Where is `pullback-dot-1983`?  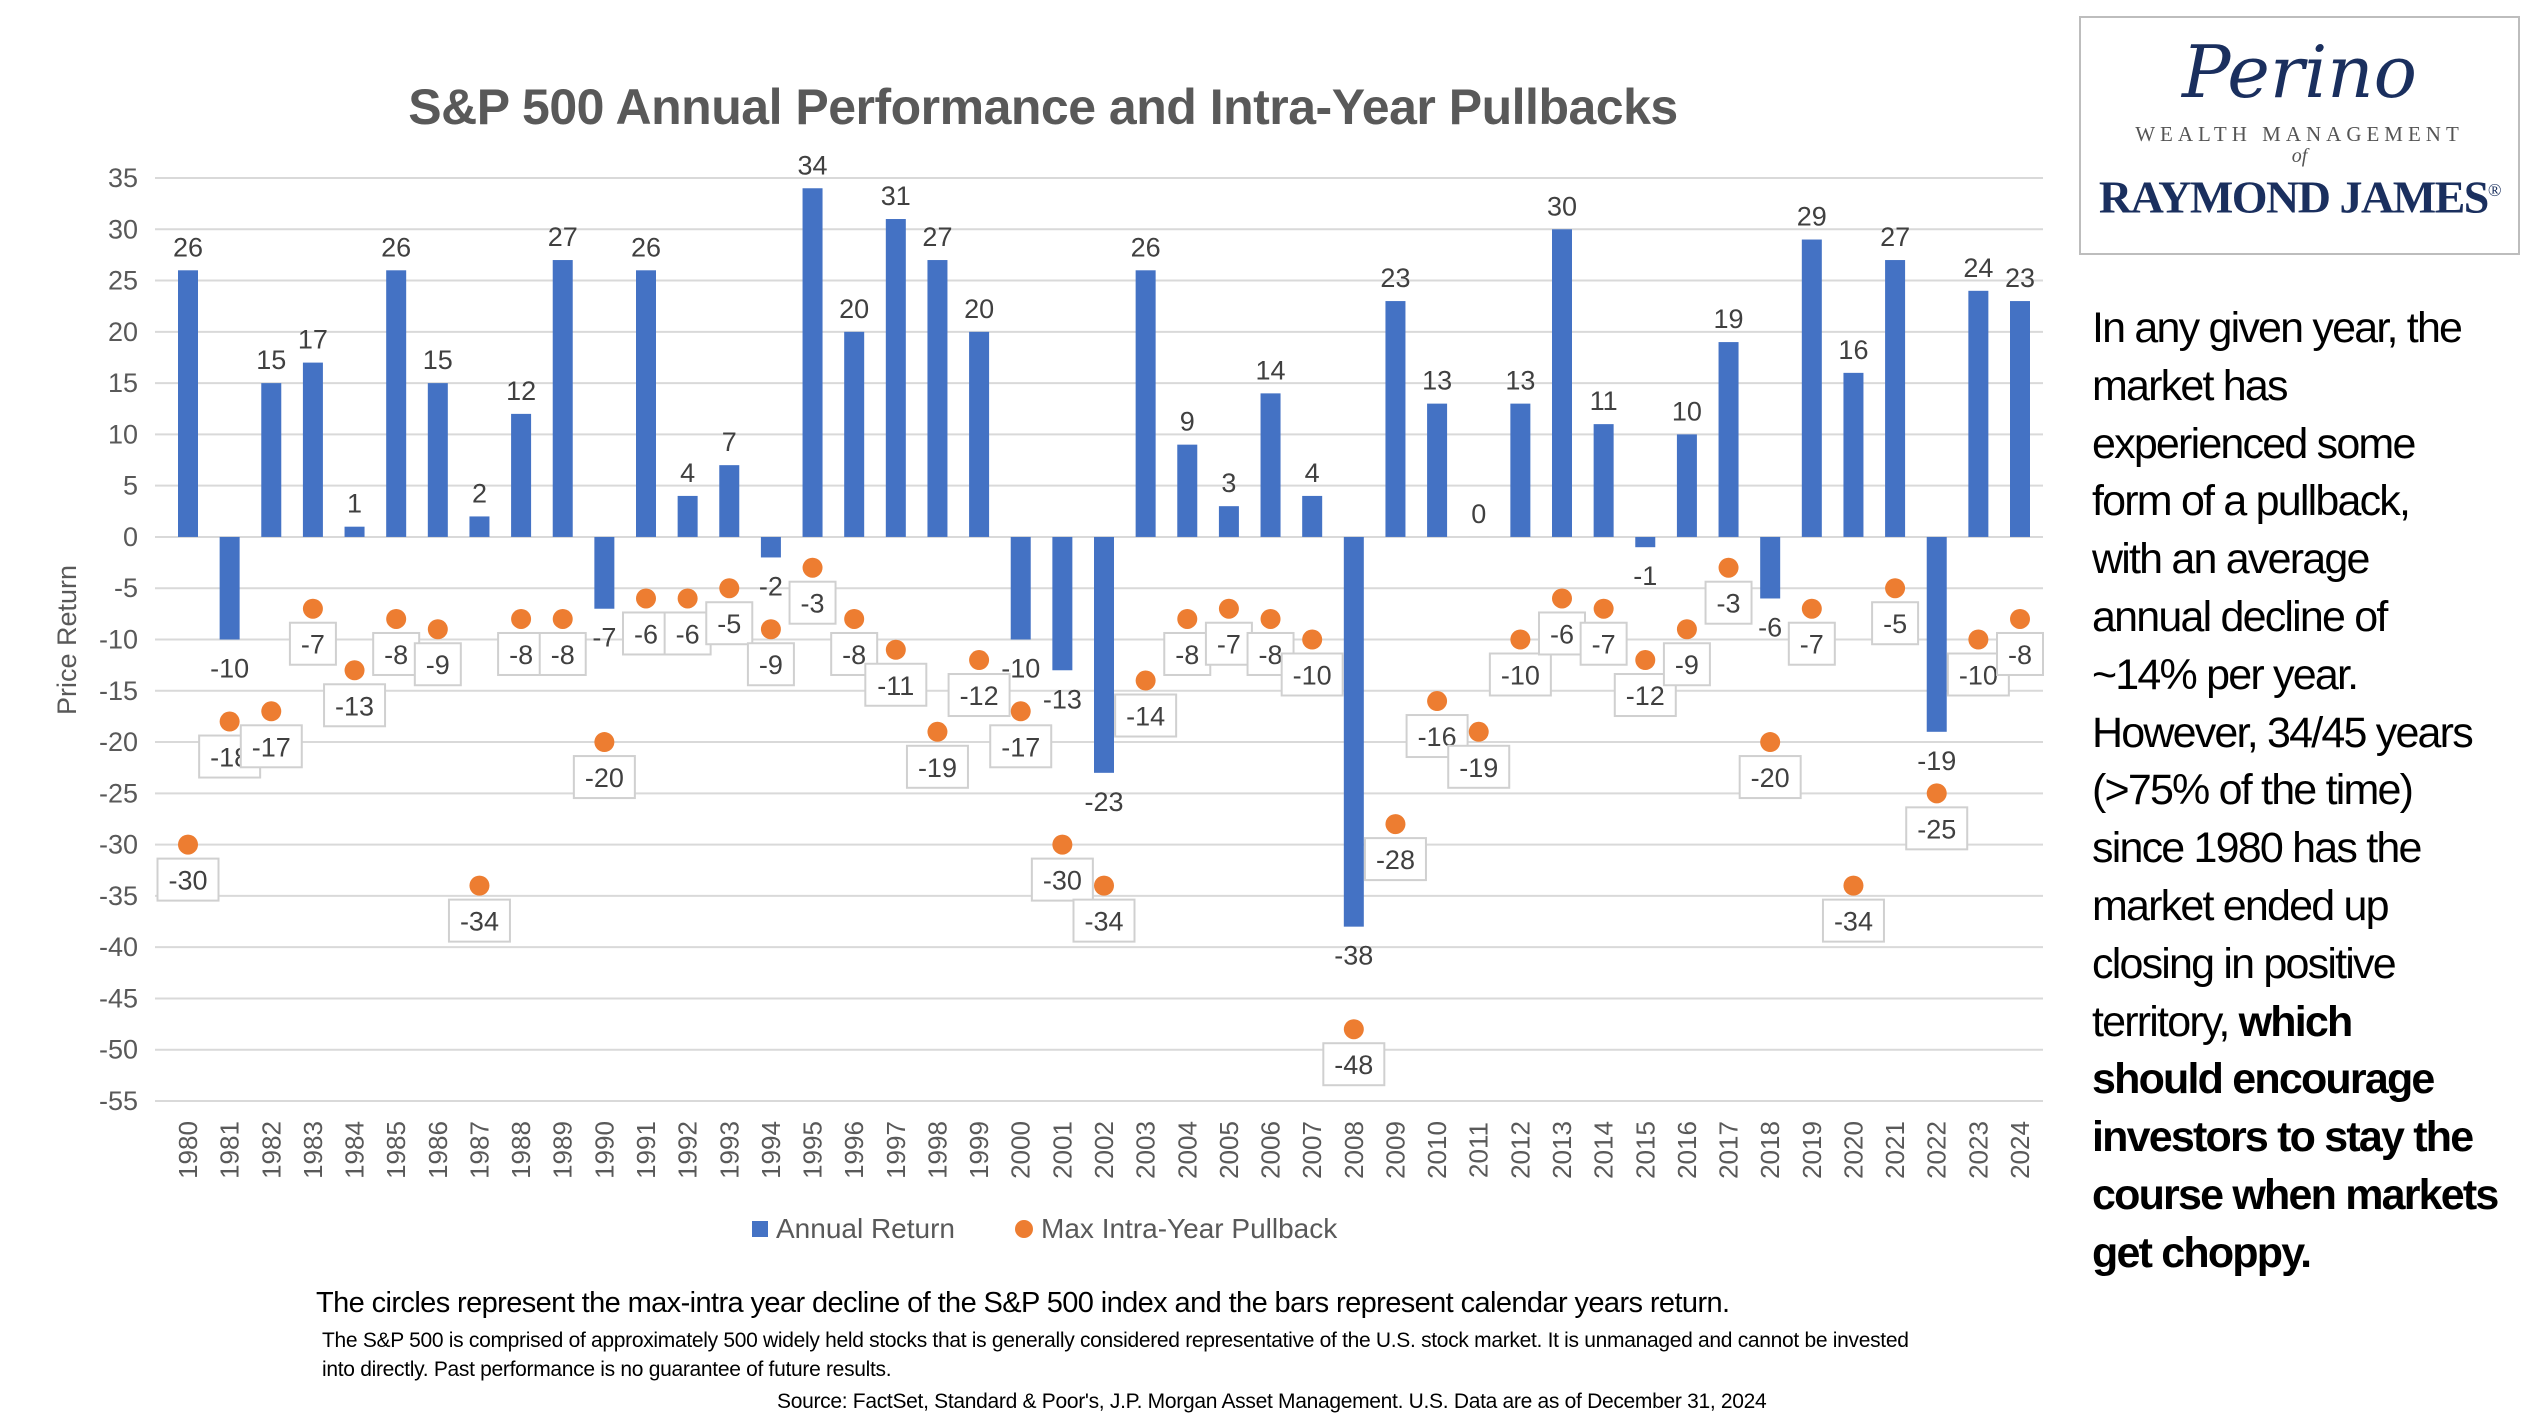 pullback-dot-1983 is located at coordinates (312, 608).